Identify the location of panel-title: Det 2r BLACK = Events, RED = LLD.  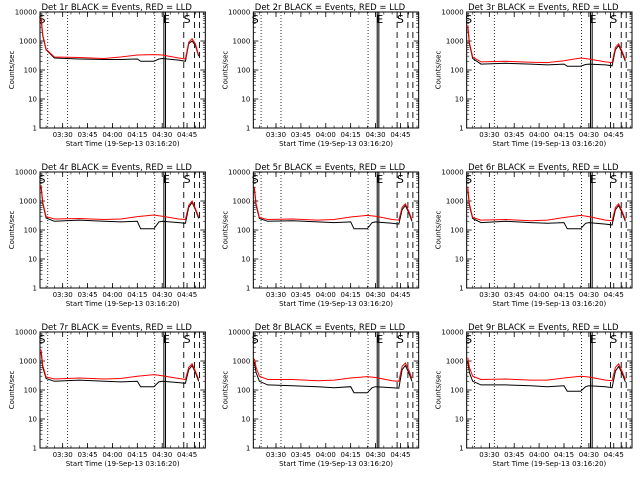
(330, 8).